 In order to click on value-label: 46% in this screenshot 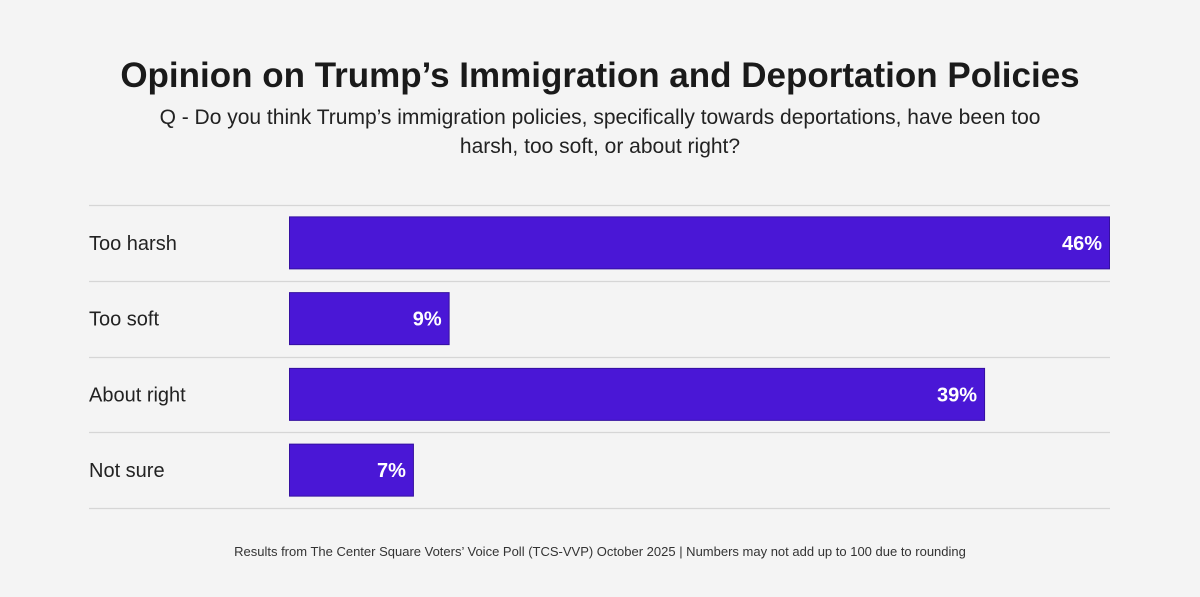, I will do `click(1082, 244)`.